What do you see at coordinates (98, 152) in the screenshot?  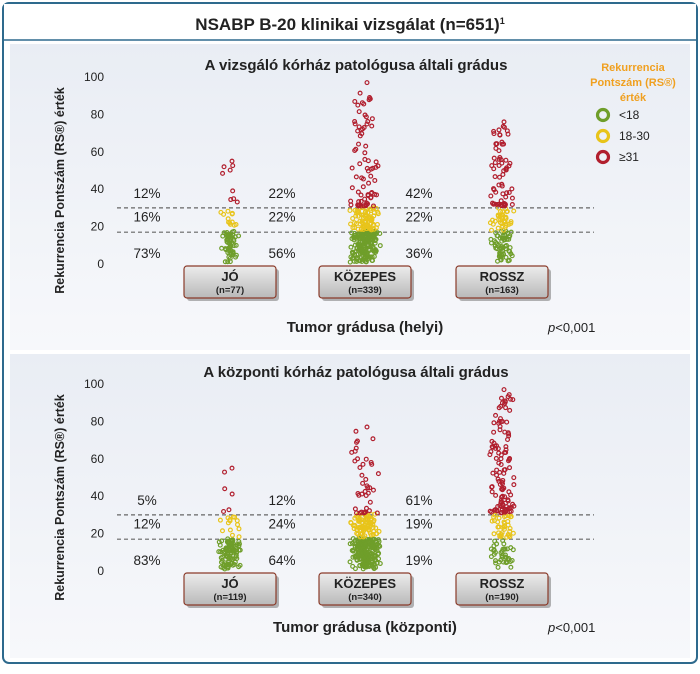 I see `y-tick-label: 60` at bounding box center [98, 152].